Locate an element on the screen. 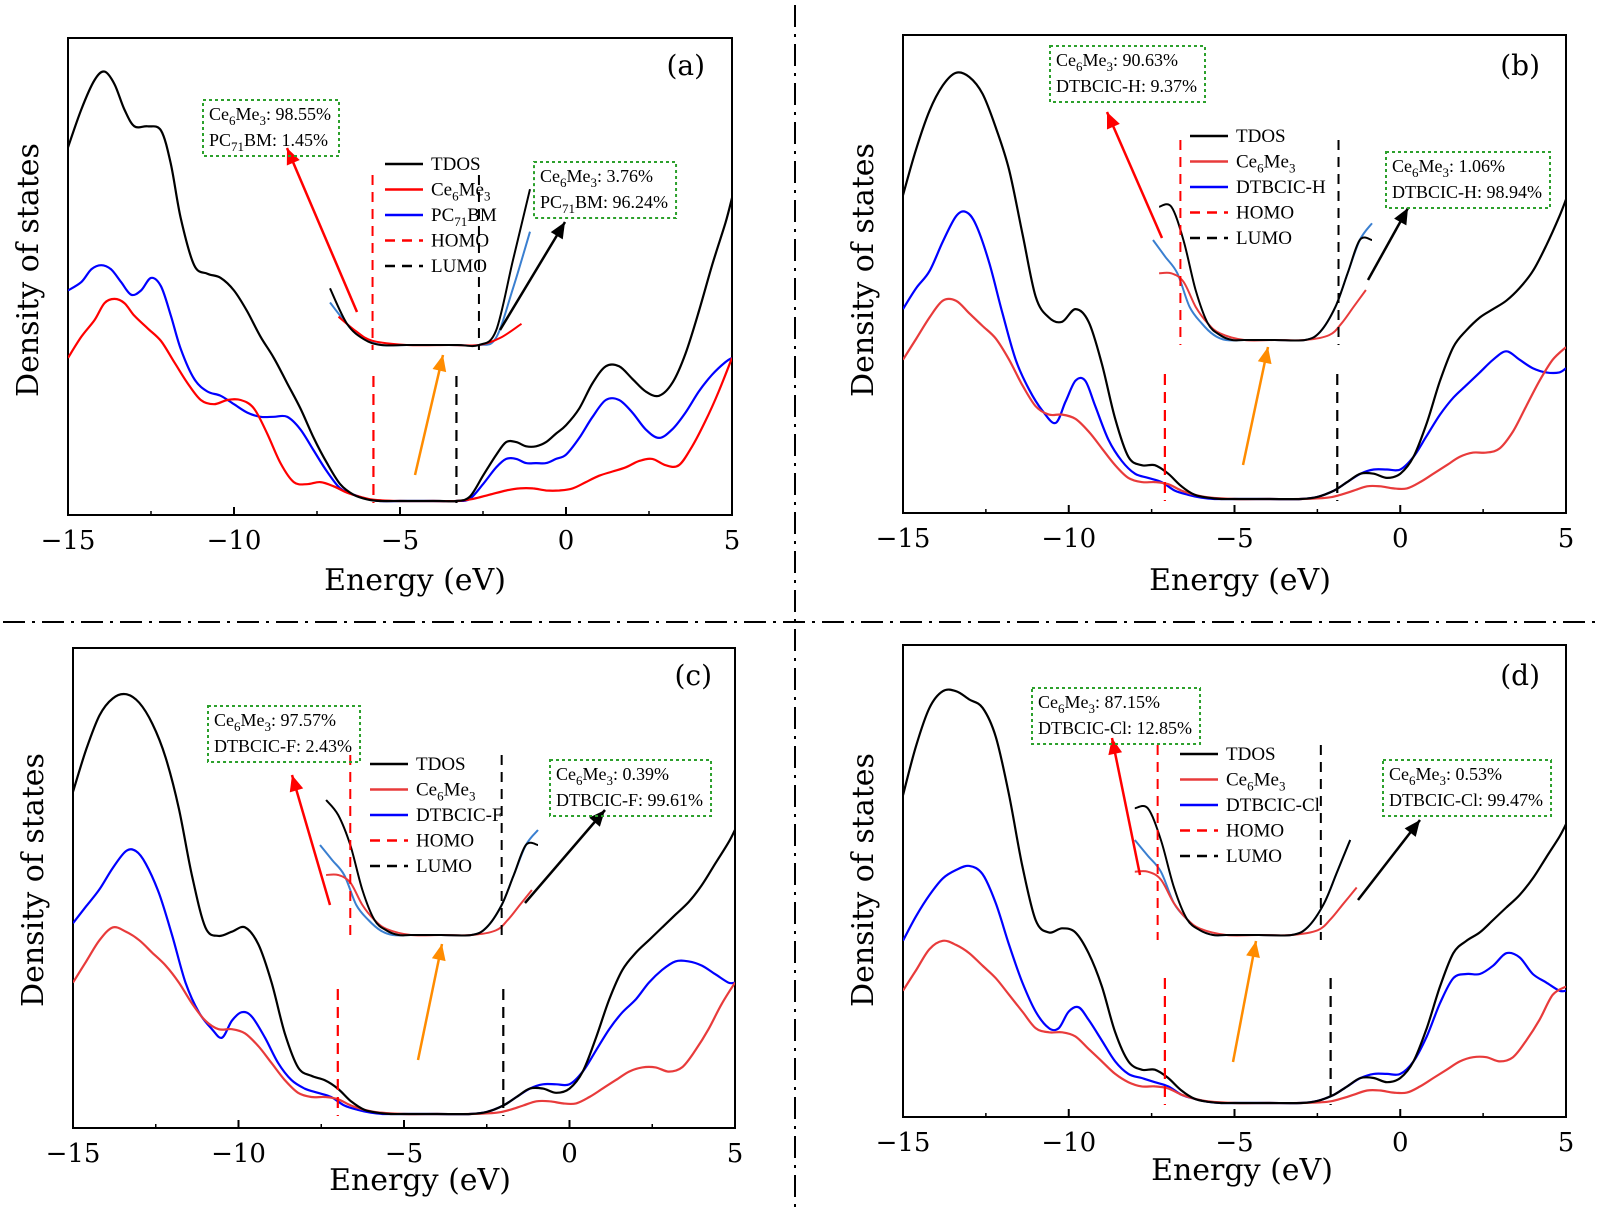  legend-label: DTBCIC-H is located at coordinates (1281, 187).